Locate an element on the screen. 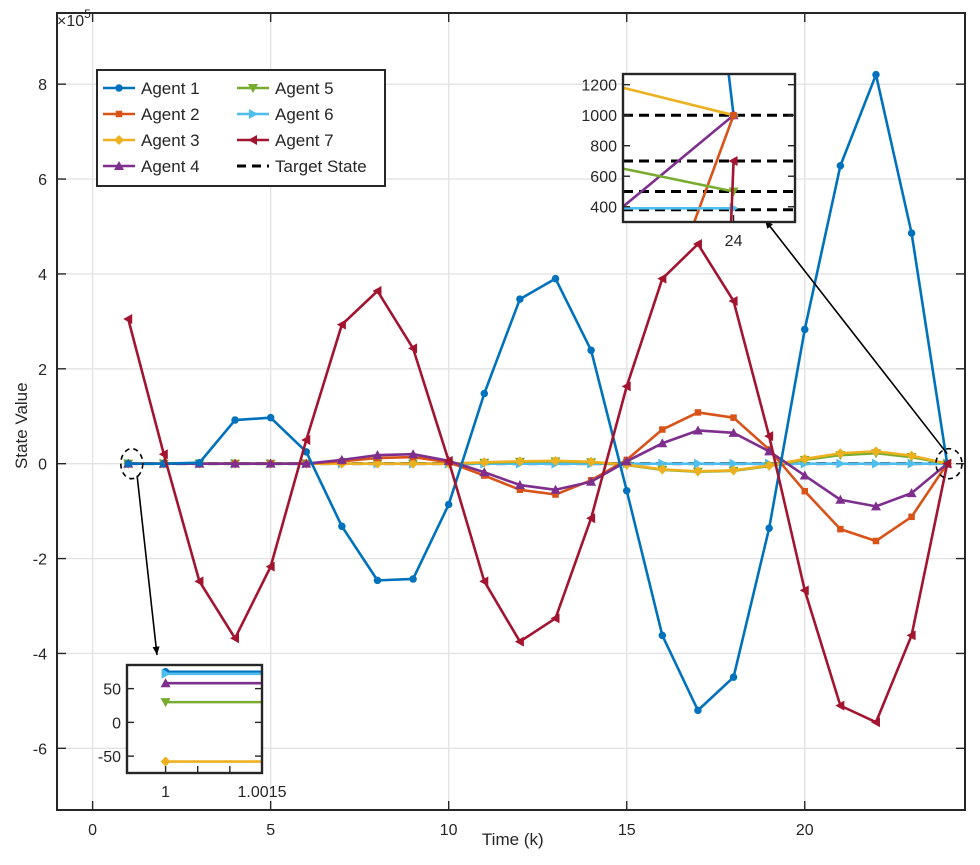 The width and height of the screenshot is (980, 865). arrow-head is located at coordinates (156, 650).